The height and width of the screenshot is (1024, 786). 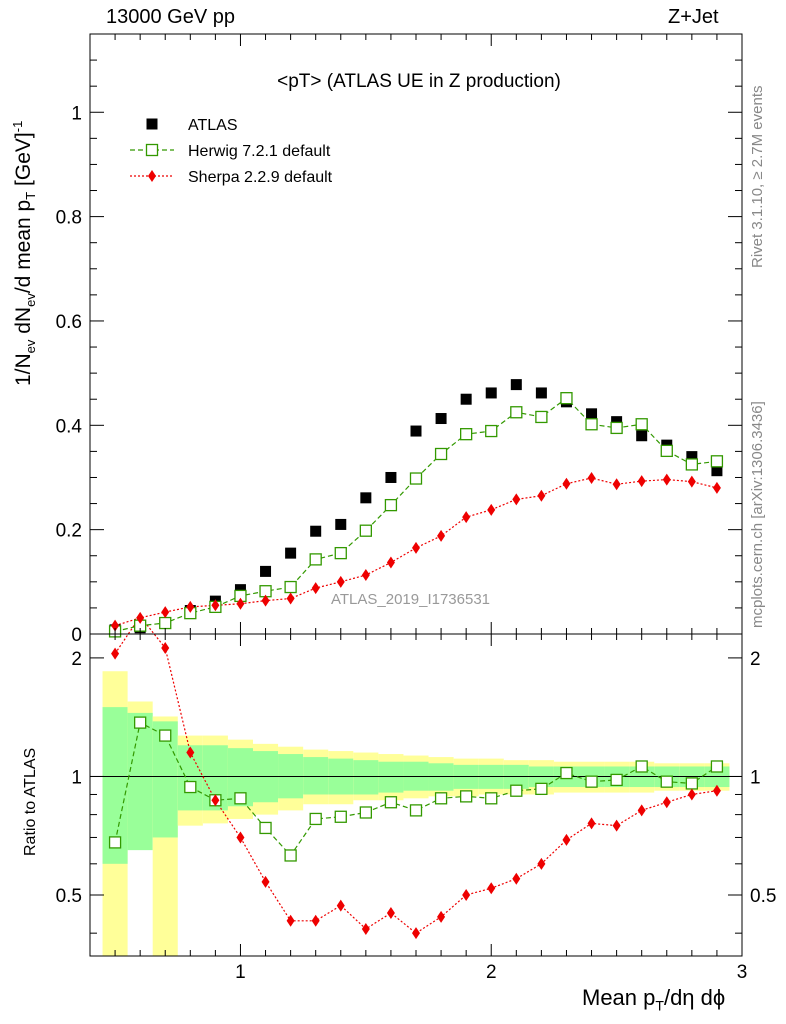 I want to click on y-tick-label: 1, so click(x=76, y=113).